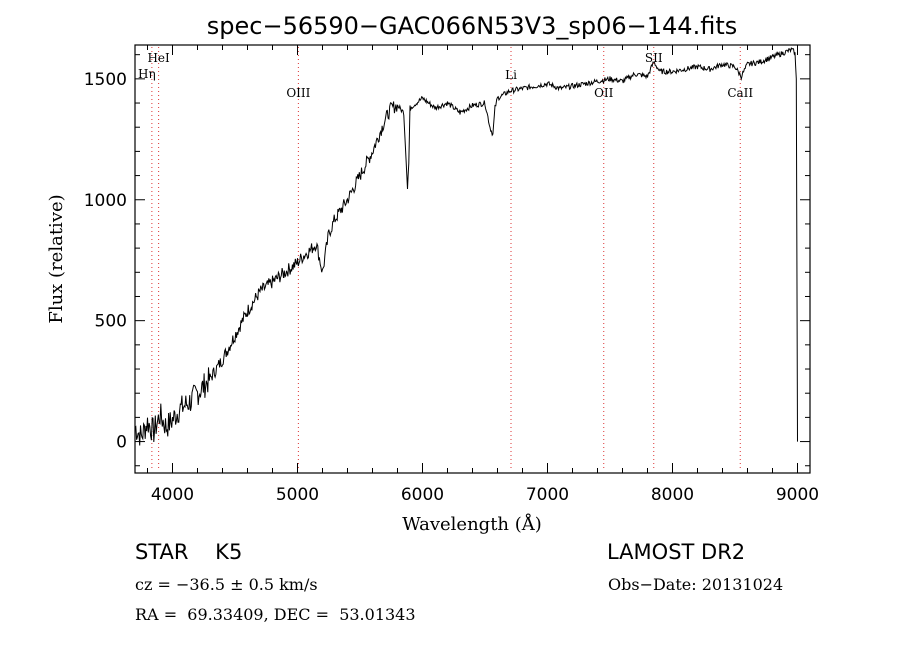  I want to click on coordinates: RA = 69.33409, DEC = 53.01343, so click(275, 614).